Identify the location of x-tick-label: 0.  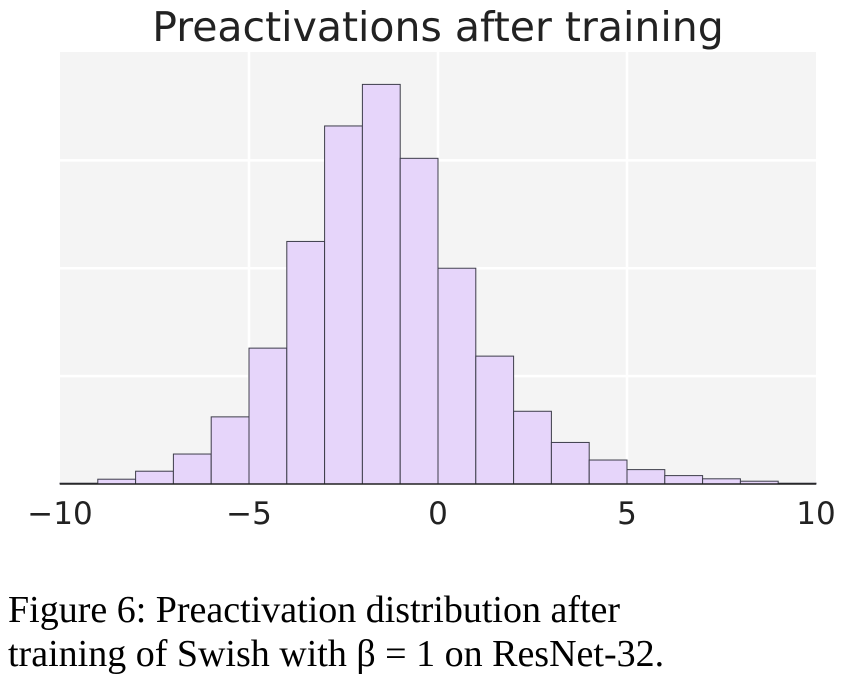
(438, 514).